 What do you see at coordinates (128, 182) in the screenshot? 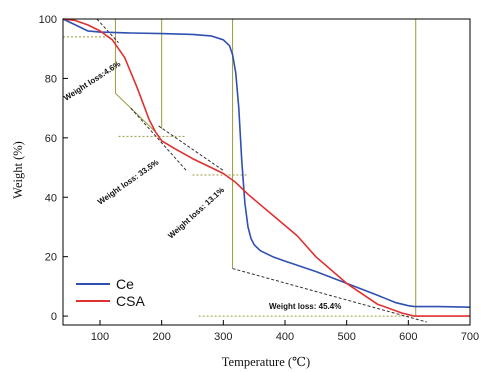
I see `annotation-33-5: Weight loss: 33.5%` at bounding box center [128, 182].